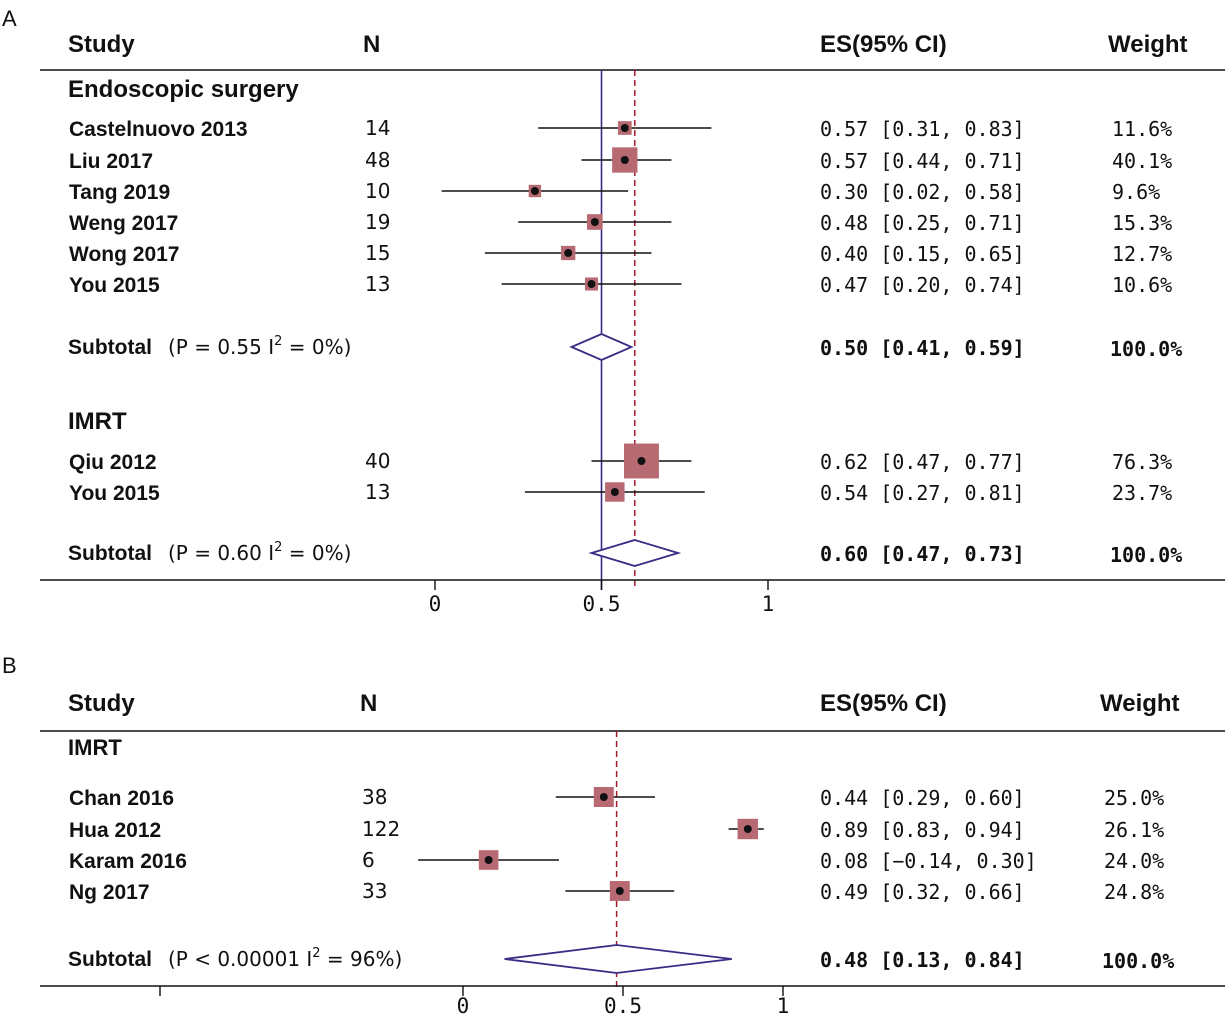 Image resolution: width=1225 pixels, height=1021 pixels. I want to click on study-label: Qiu 2012, so click(113, 462).